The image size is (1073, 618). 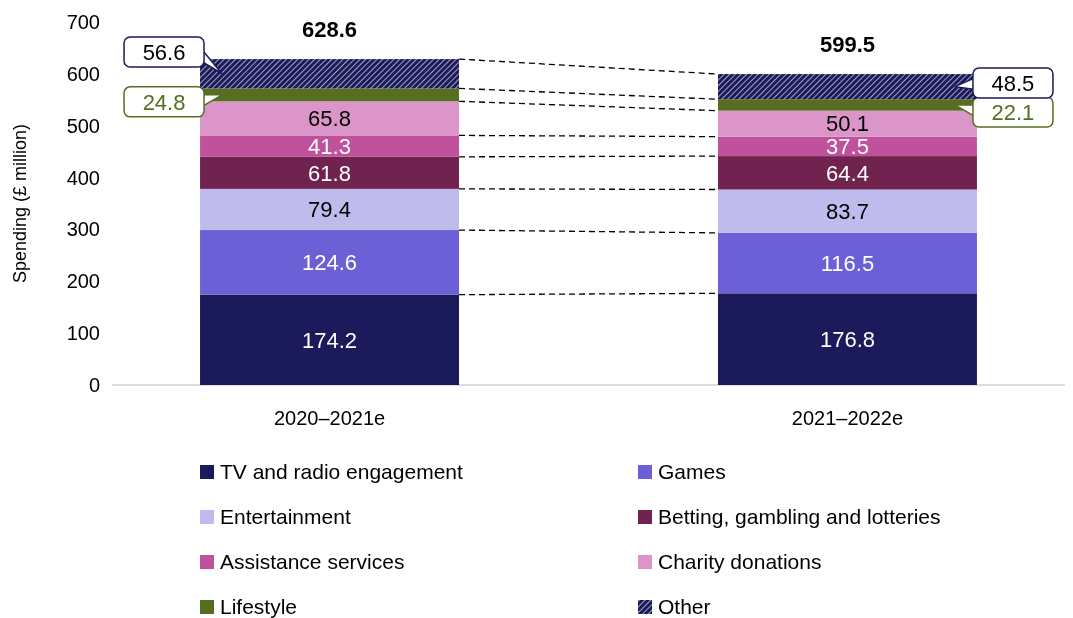 I want to click on data-label: 116.5, so click(x=847, y=263).